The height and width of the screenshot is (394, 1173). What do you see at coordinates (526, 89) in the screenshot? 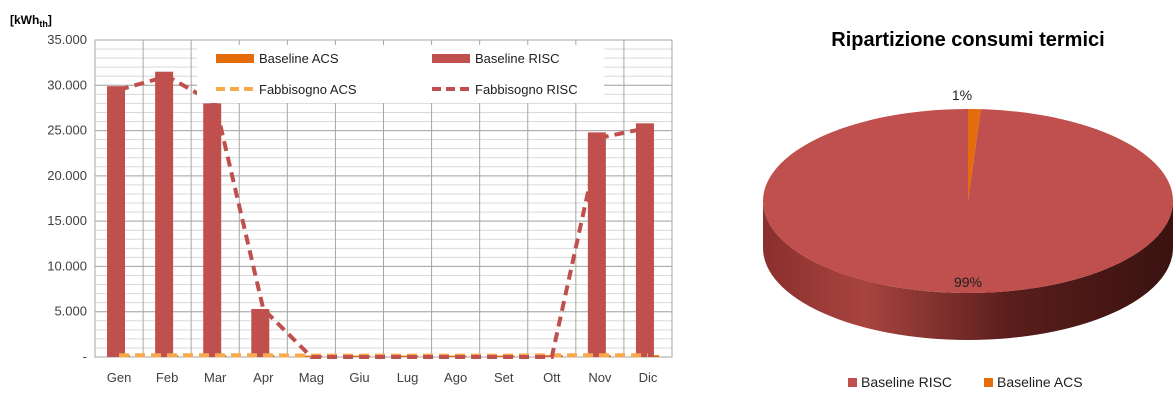
I see `legend-label-fabbisogno-risc: Fabbisogno RISC` at bounding box center [526, 89].